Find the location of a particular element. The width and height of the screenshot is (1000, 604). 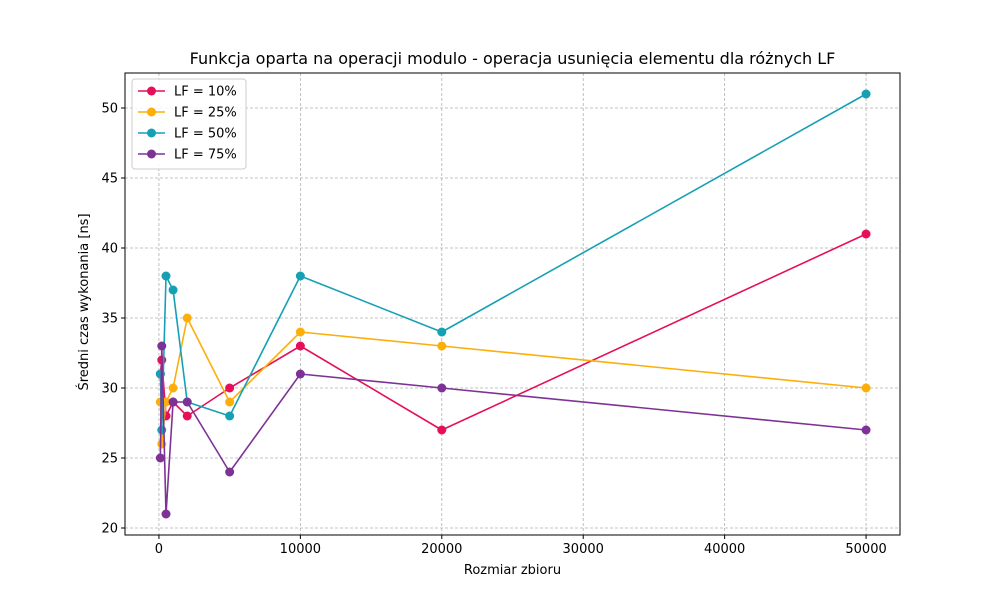

legend: LF = 10% LF = 25% LF = 50% LF = 75% is located at coordinates (189, 124).